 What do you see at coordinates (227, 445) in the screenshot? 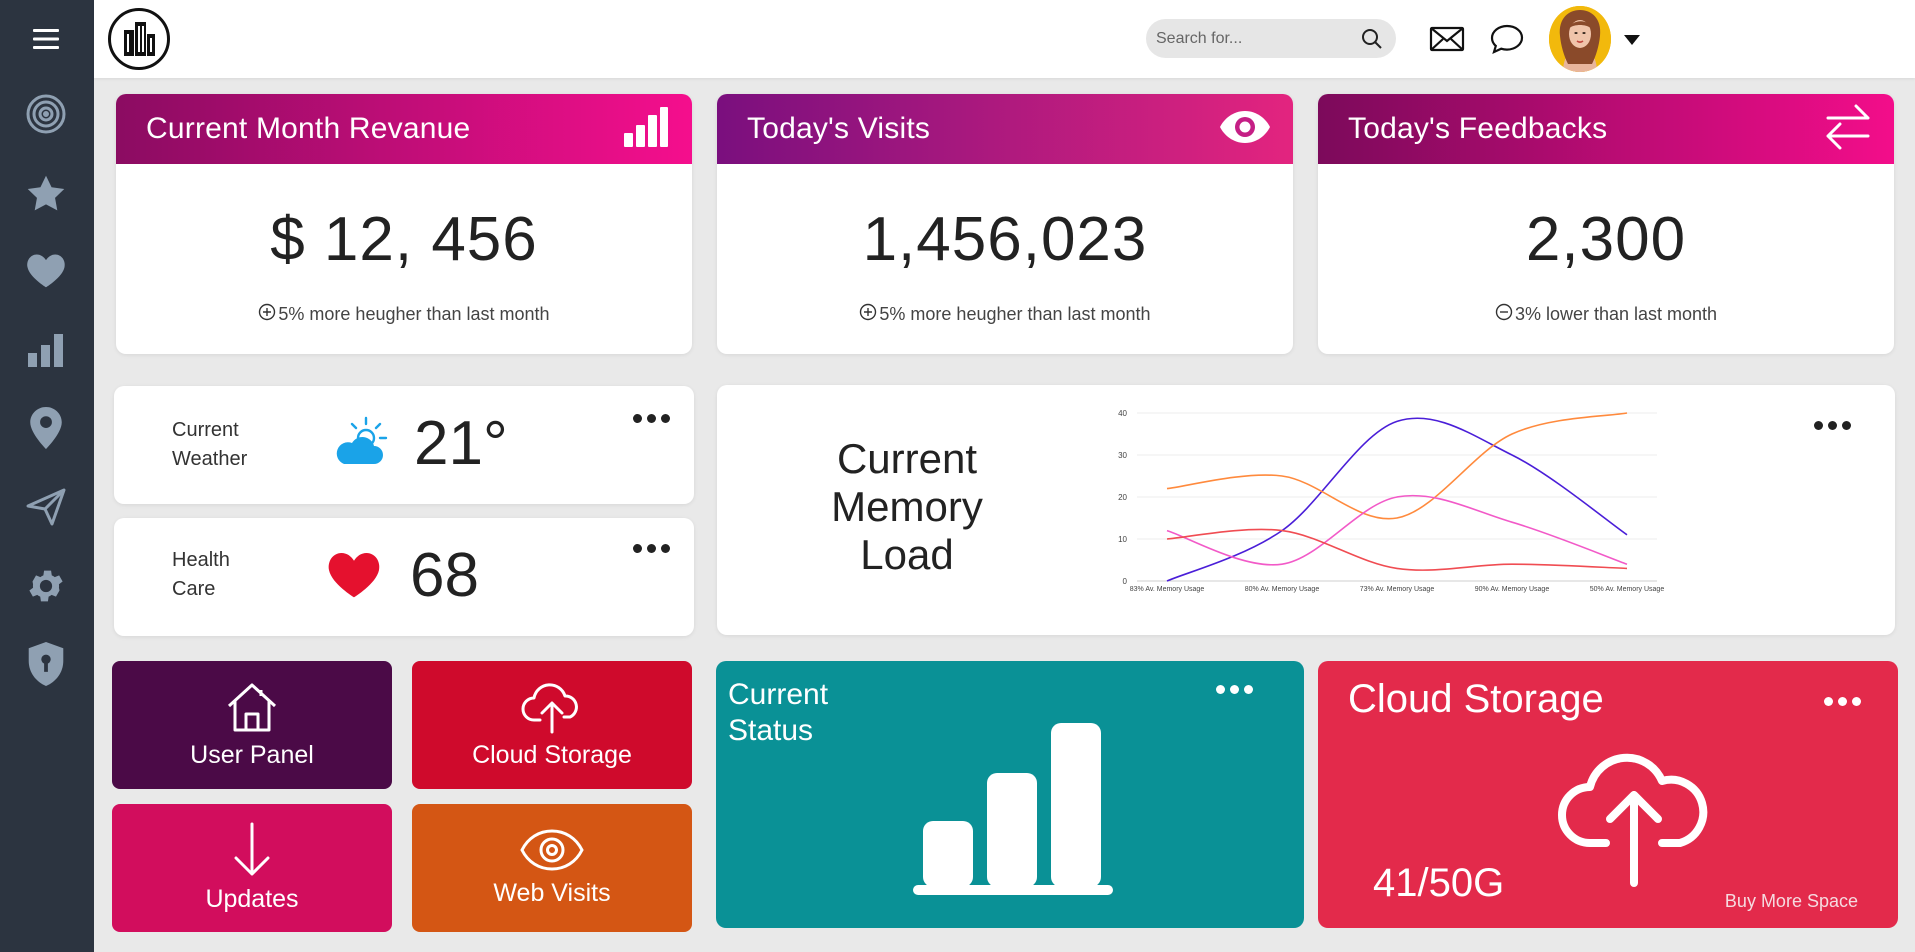
I see `weather-label: Current Weather` at bounding box center [227, 445].